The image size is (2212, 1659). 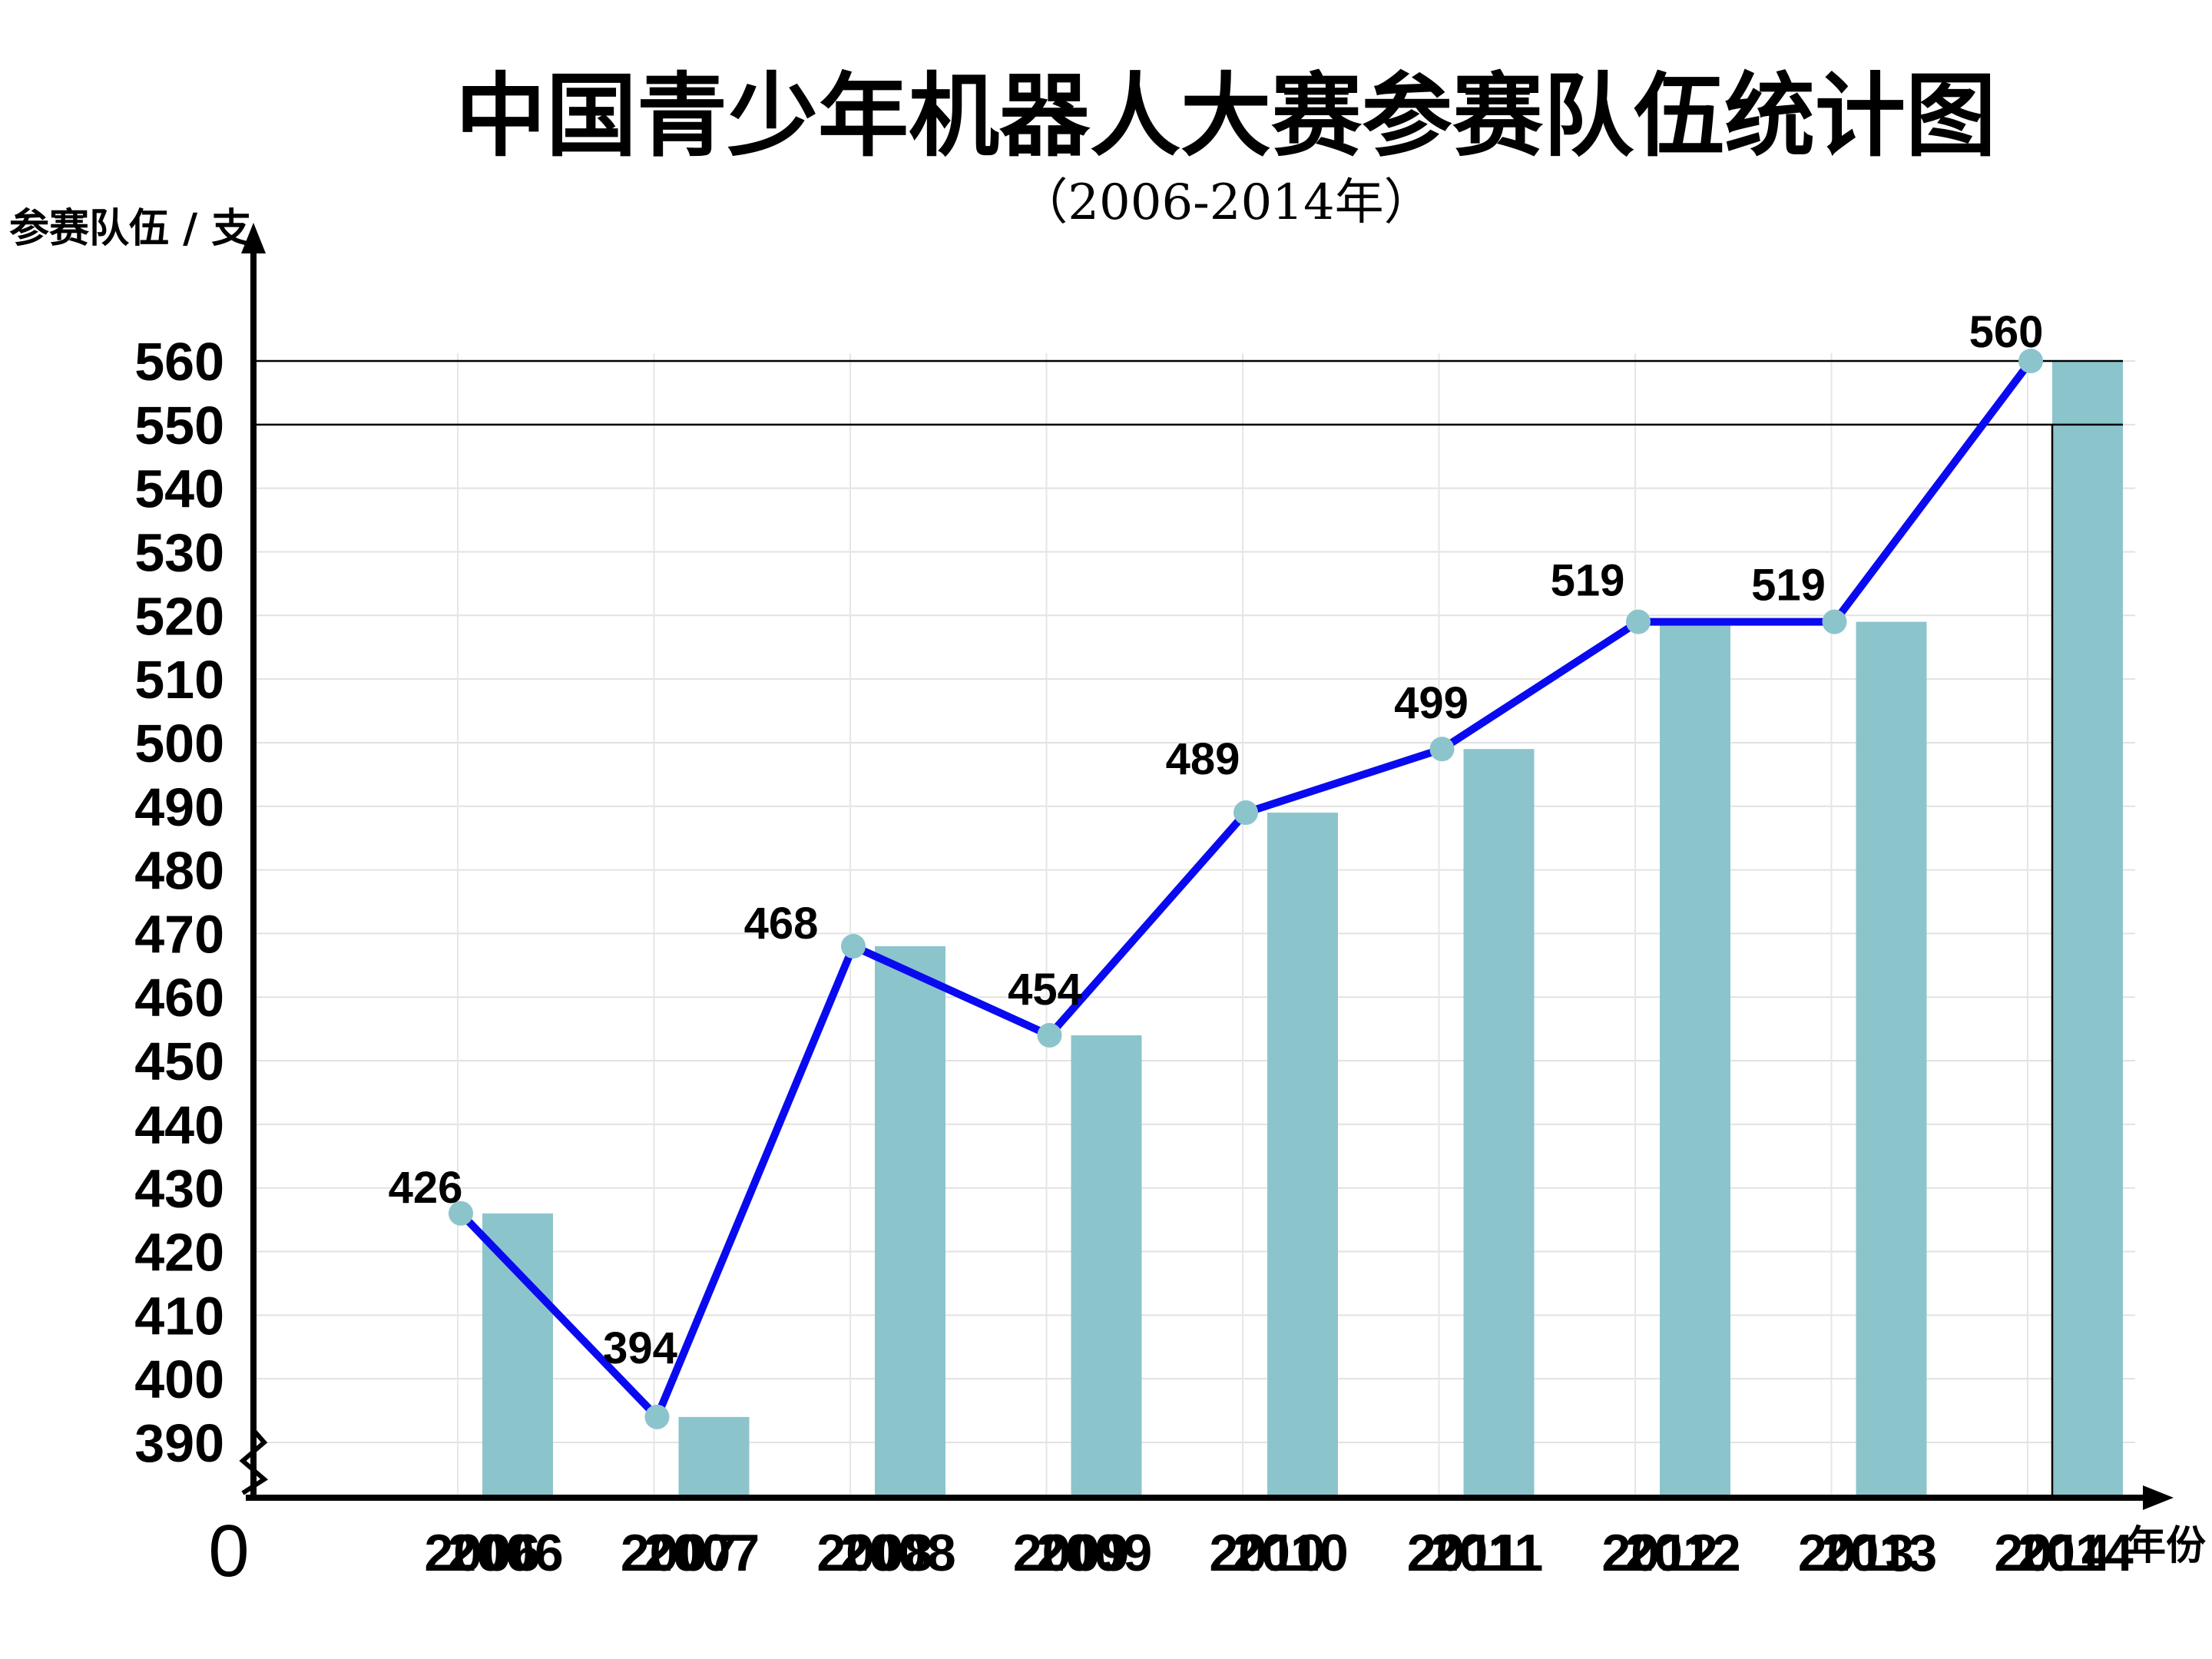 I want to click on y-tick-label: 390, so click(x=179, y=1443).